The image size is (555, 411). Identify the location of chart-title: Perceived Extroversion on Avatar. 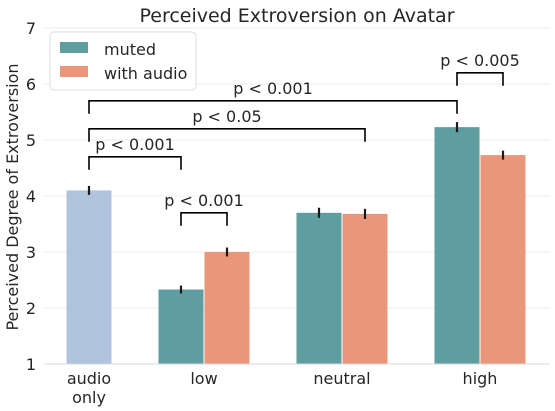
(296, 16).